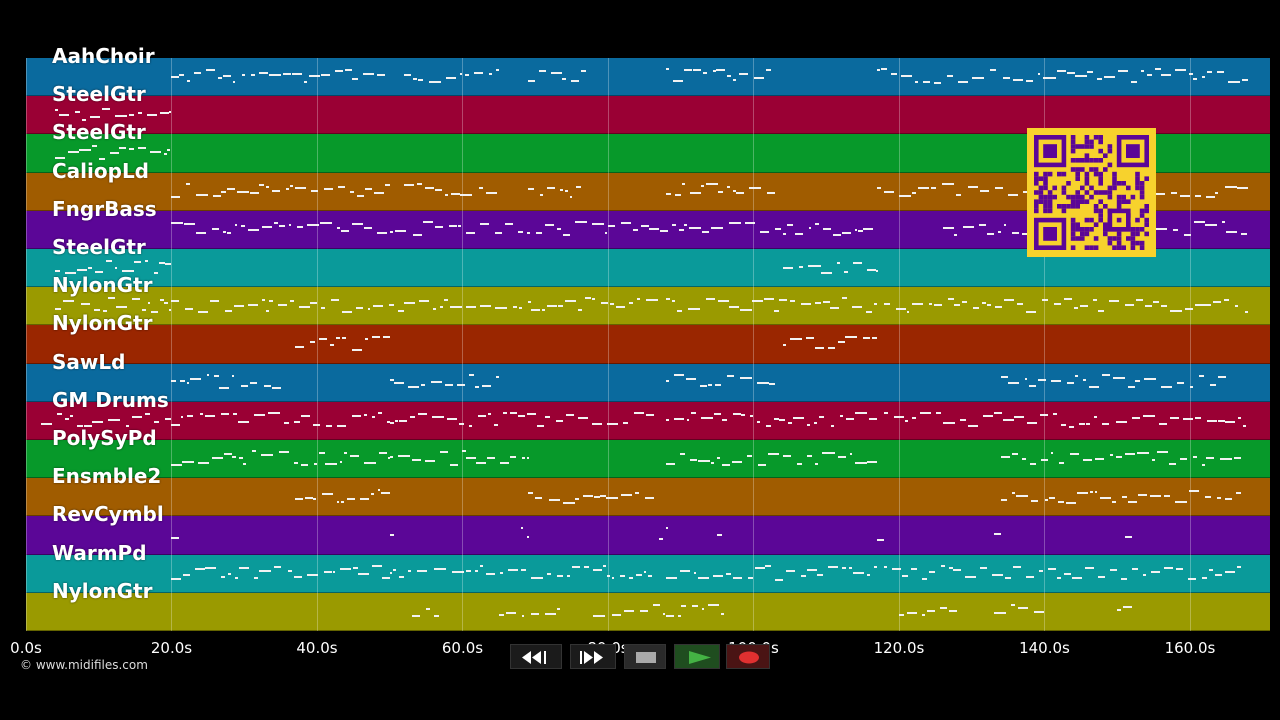  I want to click on track-label: NylonGtr, so click(102, 323).